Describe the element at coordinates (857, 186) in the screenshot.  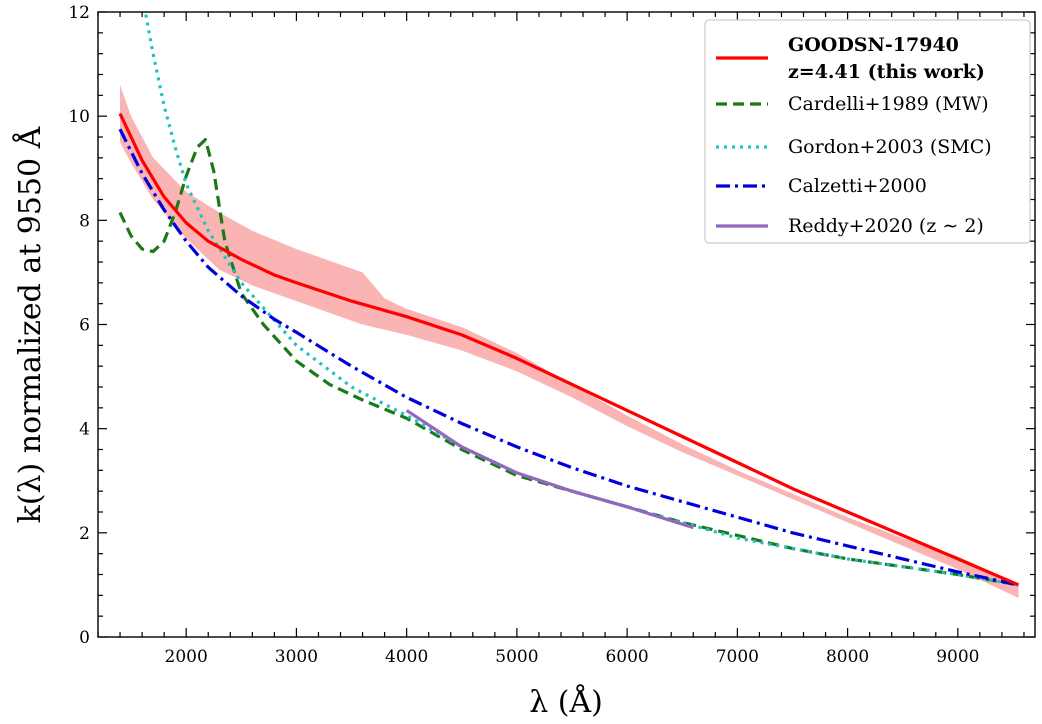
I see `legend-label-3: Calzetti+2000` at that location.